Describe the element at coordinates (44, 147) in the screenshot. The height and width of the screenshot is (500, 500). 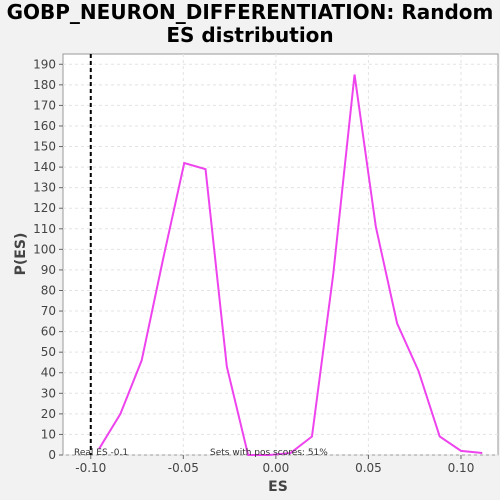
I see `y-tick-label: 150` at that location.